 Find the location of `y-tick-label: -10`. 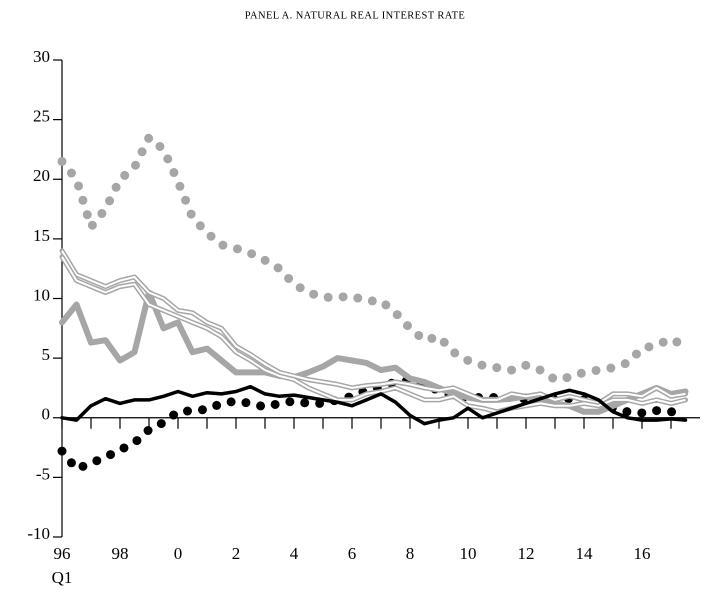

y-tick-label: -10 is located at coordinates (38, 533).